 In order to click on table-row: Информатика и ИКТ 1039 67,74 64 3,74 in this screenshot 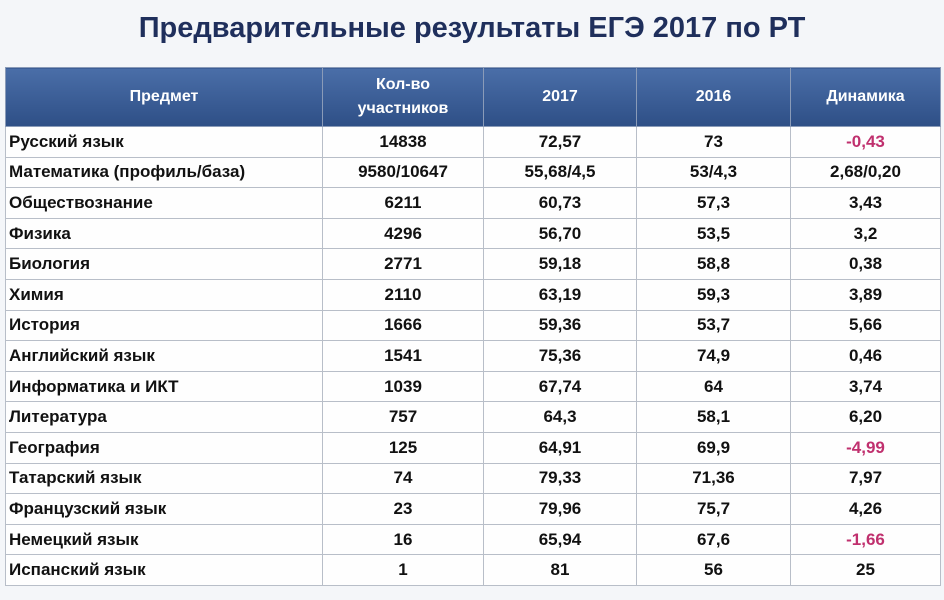, I will do `click(473, 386)`.